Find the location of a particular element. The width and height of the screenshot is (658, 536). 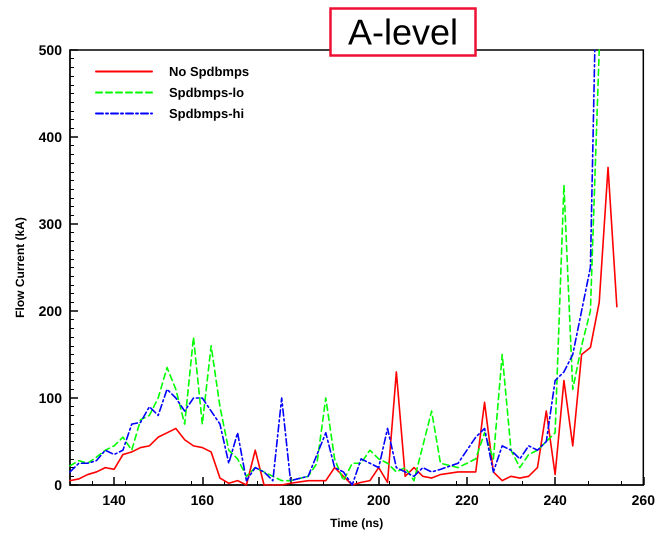

y-axis-title: Flow Current (kA) is located at coordinates (20, 267).